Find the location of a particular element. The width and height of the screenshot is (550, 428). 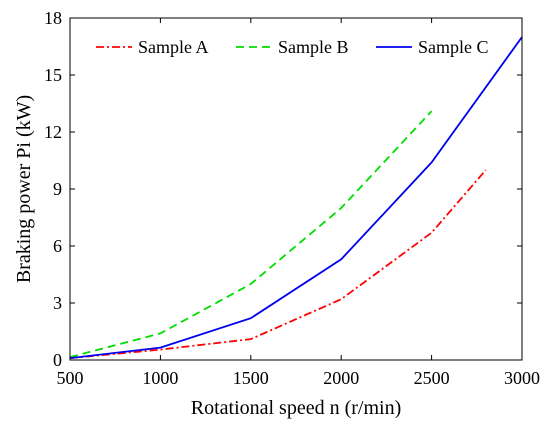

legend: Sample A Sample B Sample C is located at coordinates (292, 47).